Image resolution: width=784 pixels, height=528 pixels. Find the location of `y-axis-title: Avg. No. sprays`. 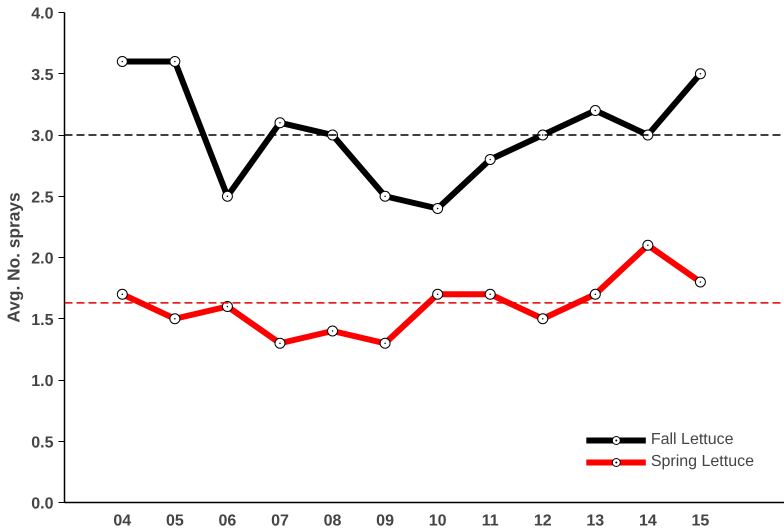

y-axis-title: Avg. No. sprays is located at coordinates (13, 257).